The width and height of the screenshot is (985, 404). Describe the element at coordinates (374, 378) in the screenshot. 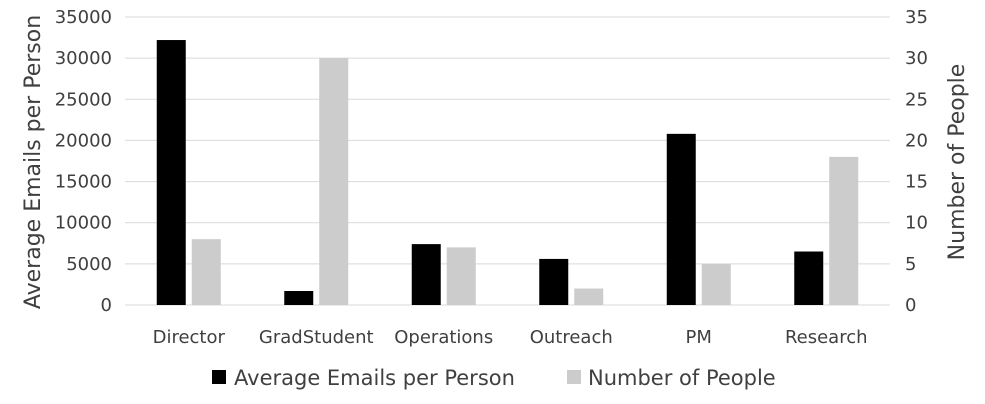

I see `legend-label-emails: Average Emails per Person` at that location.